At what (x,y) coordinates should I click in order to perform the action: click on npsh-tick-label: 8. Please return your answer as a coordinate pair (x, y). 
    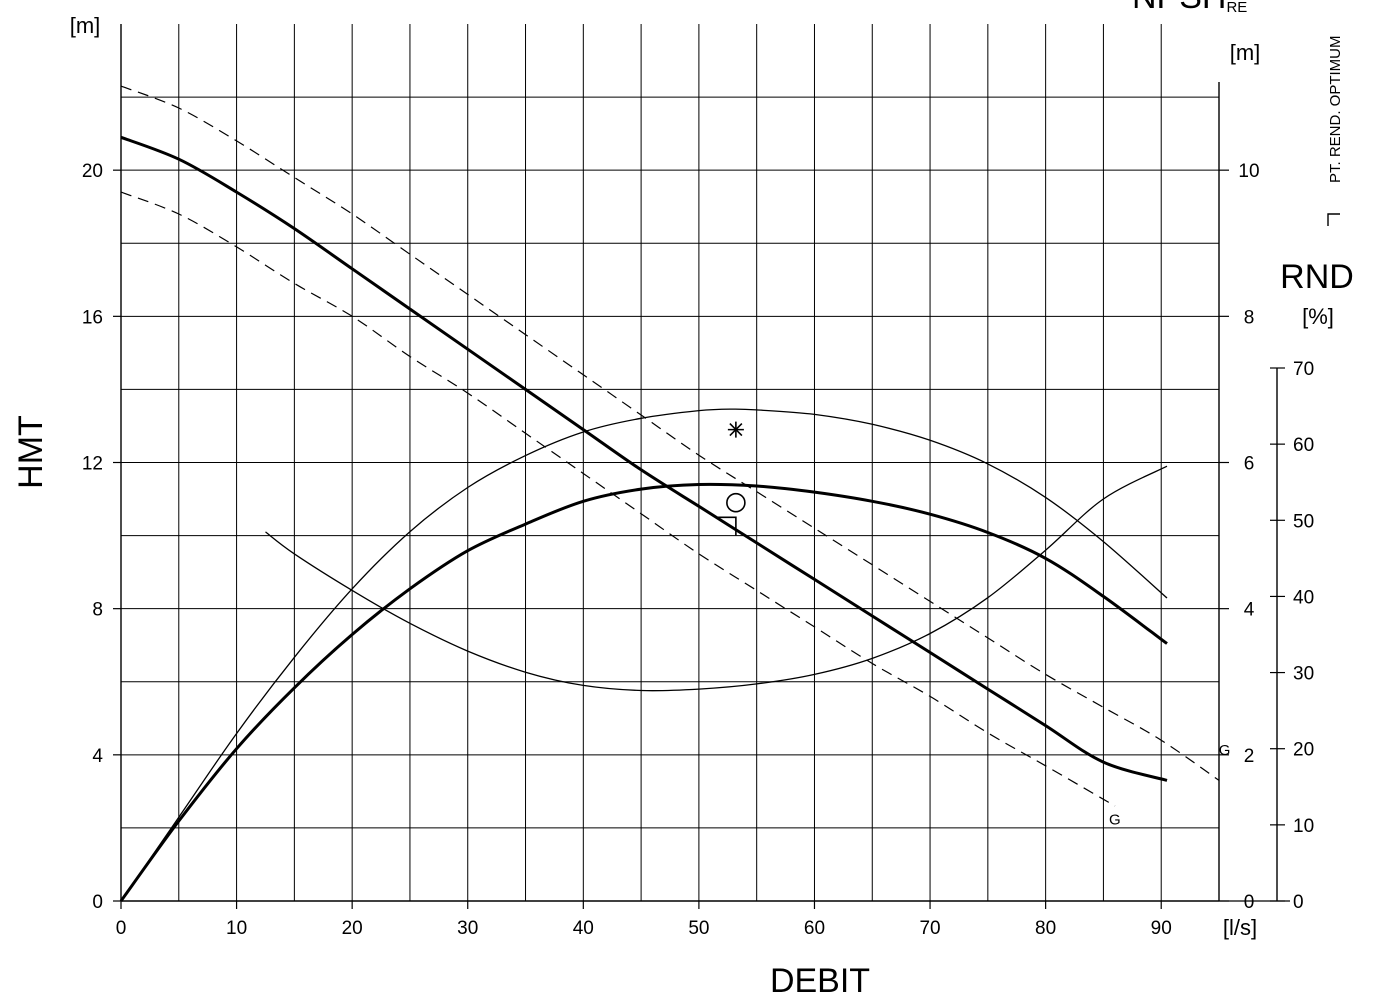
    Looking at the image, I should click on (1249, 317).